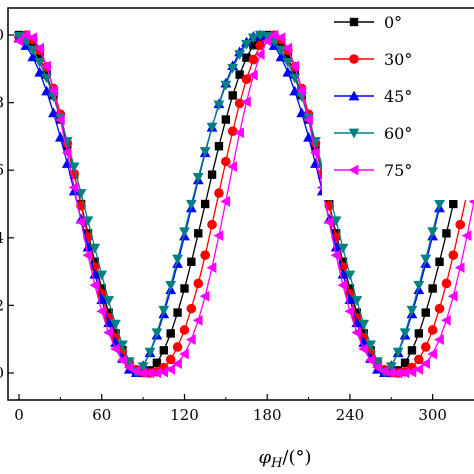 The image size is (474, 474). Describe the element at coordinates (230, 409) in the screenshot. I see `x-axis-ticks: 0 60 120 180 240 300` at that location.